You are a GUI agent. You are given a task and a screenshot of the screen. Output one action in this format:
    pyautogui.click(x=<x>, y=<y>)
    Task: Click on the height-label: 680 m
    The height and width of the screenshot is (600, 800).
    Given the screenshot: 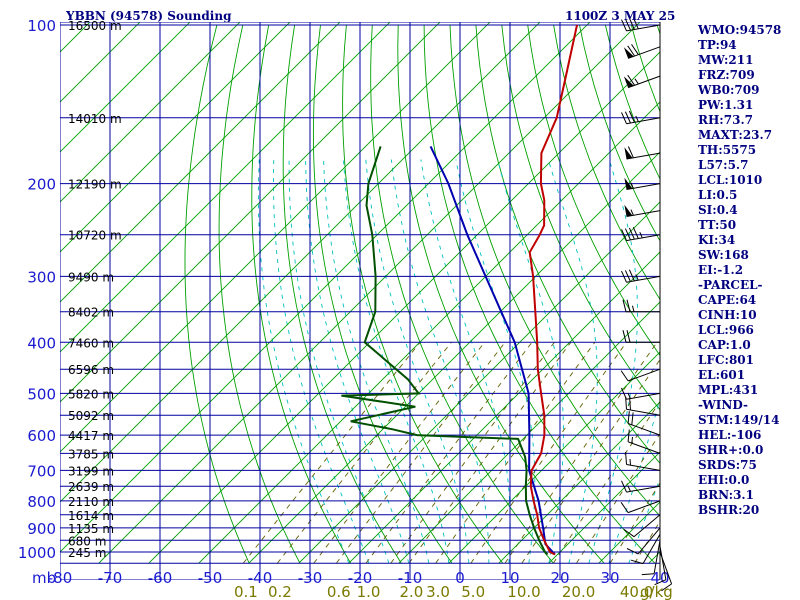 What is the action you would take?
    pyautogui.click(x=87, y=541)
    